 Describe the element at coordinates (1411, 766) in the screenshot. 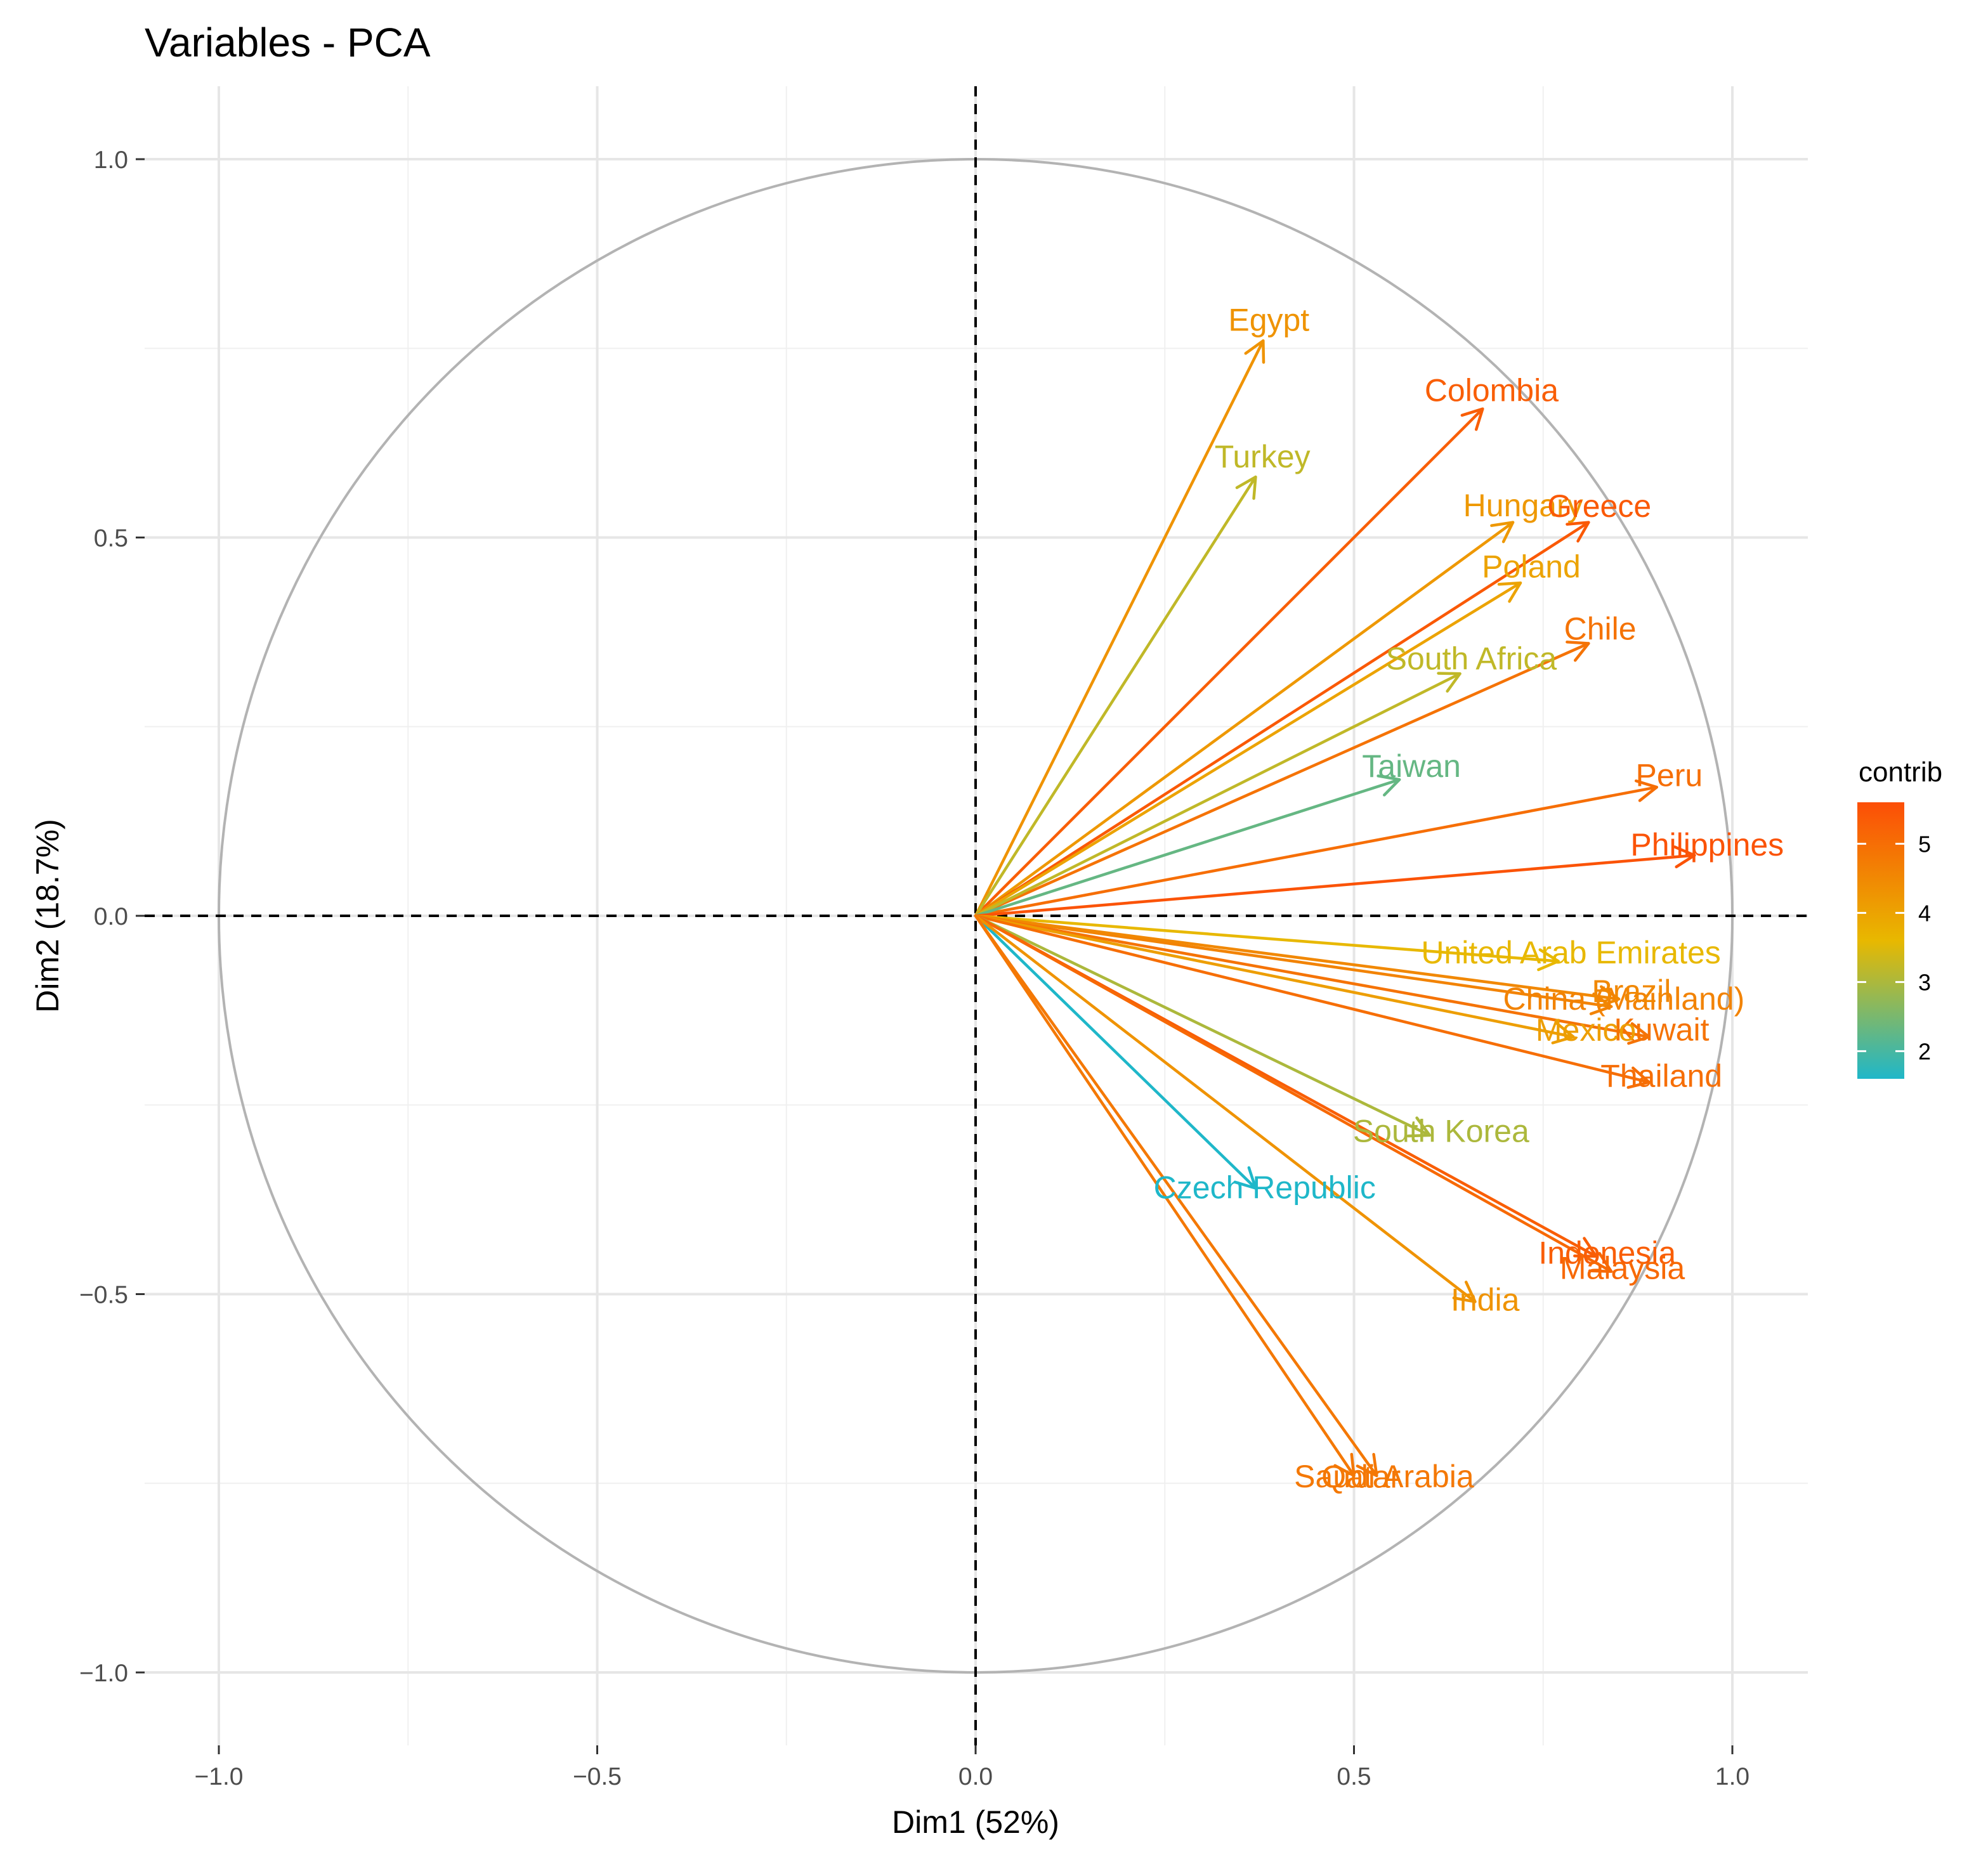

I see `variable-label: Taiwan` at that location.